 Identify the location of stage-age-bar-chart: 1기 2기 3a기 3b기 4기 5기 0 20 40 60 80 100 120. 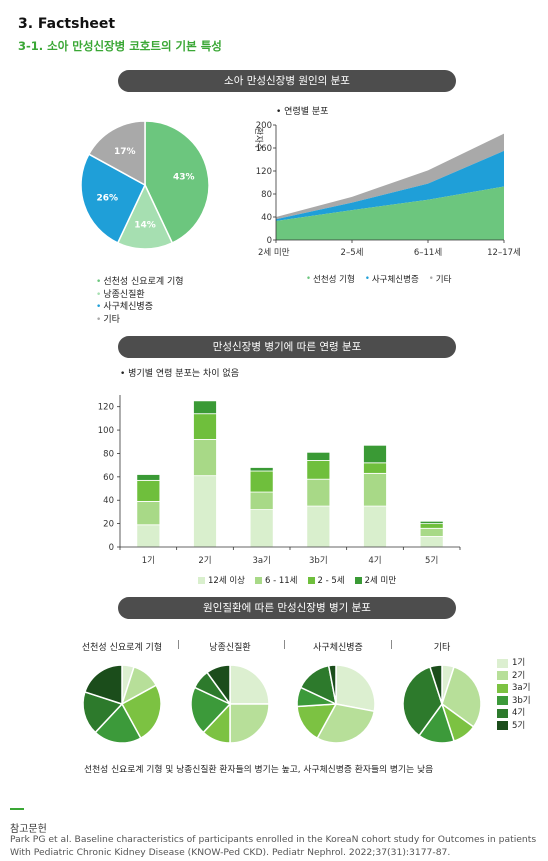
(279, 480).